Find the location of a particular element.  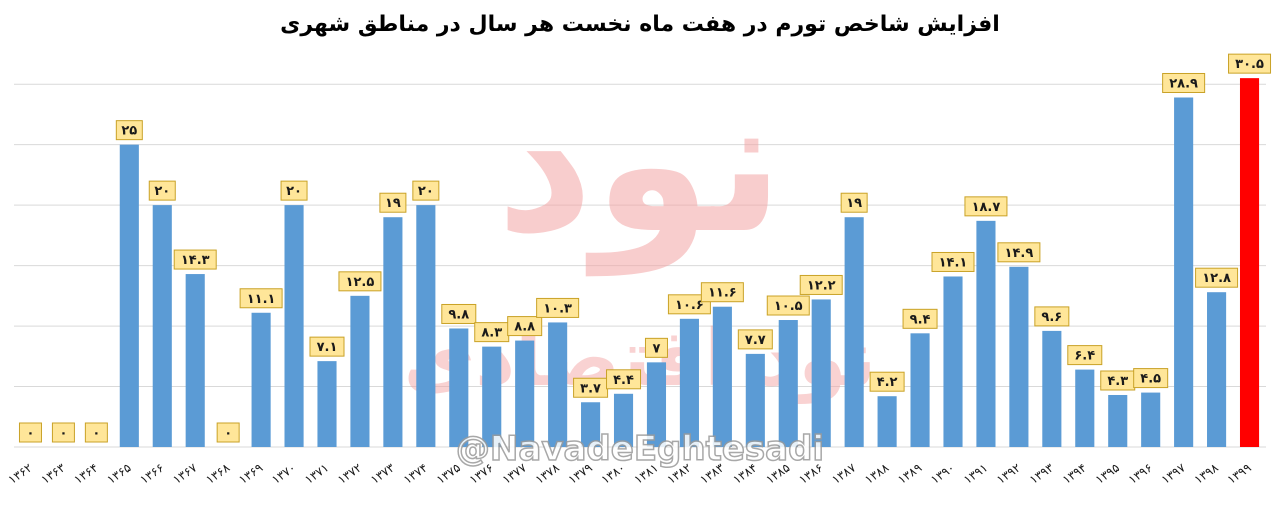

data-label-text: ۹.۴ is located at coordinates (920, 319).